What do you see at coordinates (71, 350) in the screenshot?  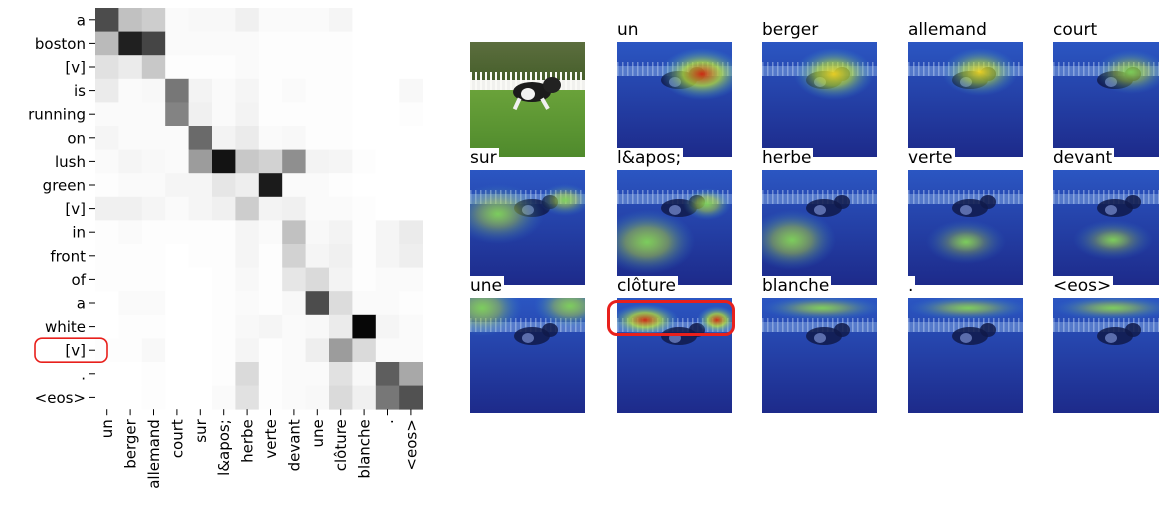 I see `row-highlight-box` at bounding box center [71, 350].